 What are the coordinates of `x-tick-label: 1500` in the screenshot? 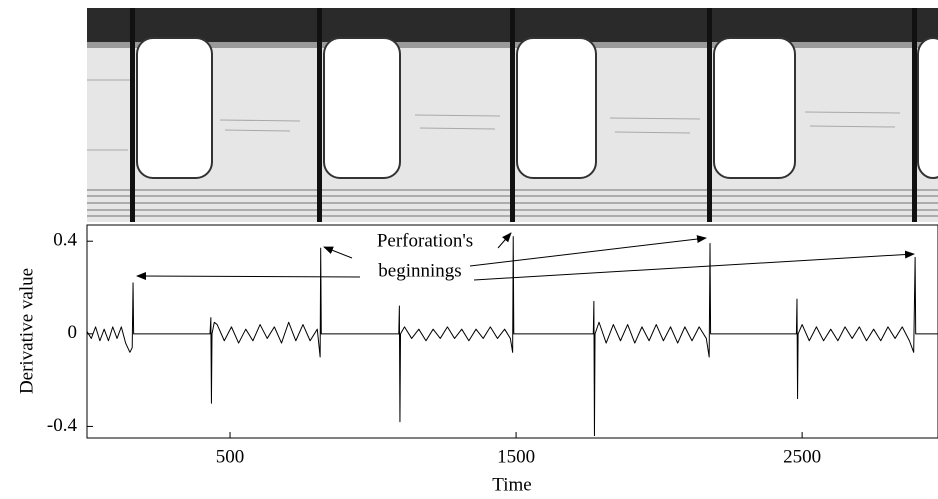 It's located at (516, 456).